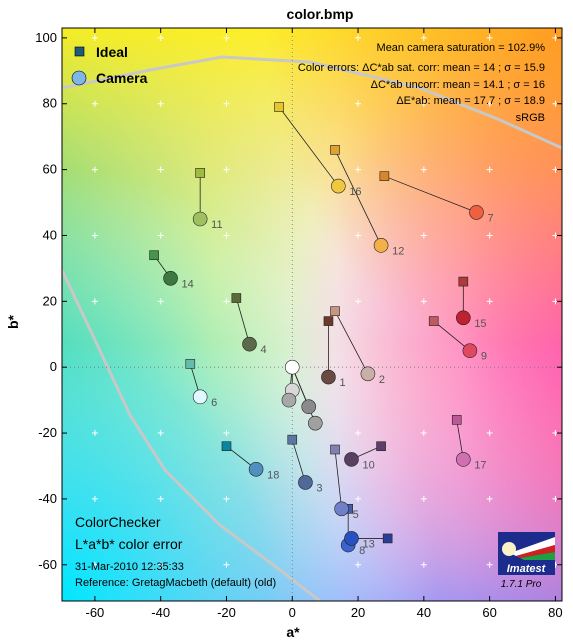 This screenshot has width=573, height=644. Describe the element at coordinates (537, 556) in the screenshot. I see `logo-stripe-green` at that location.